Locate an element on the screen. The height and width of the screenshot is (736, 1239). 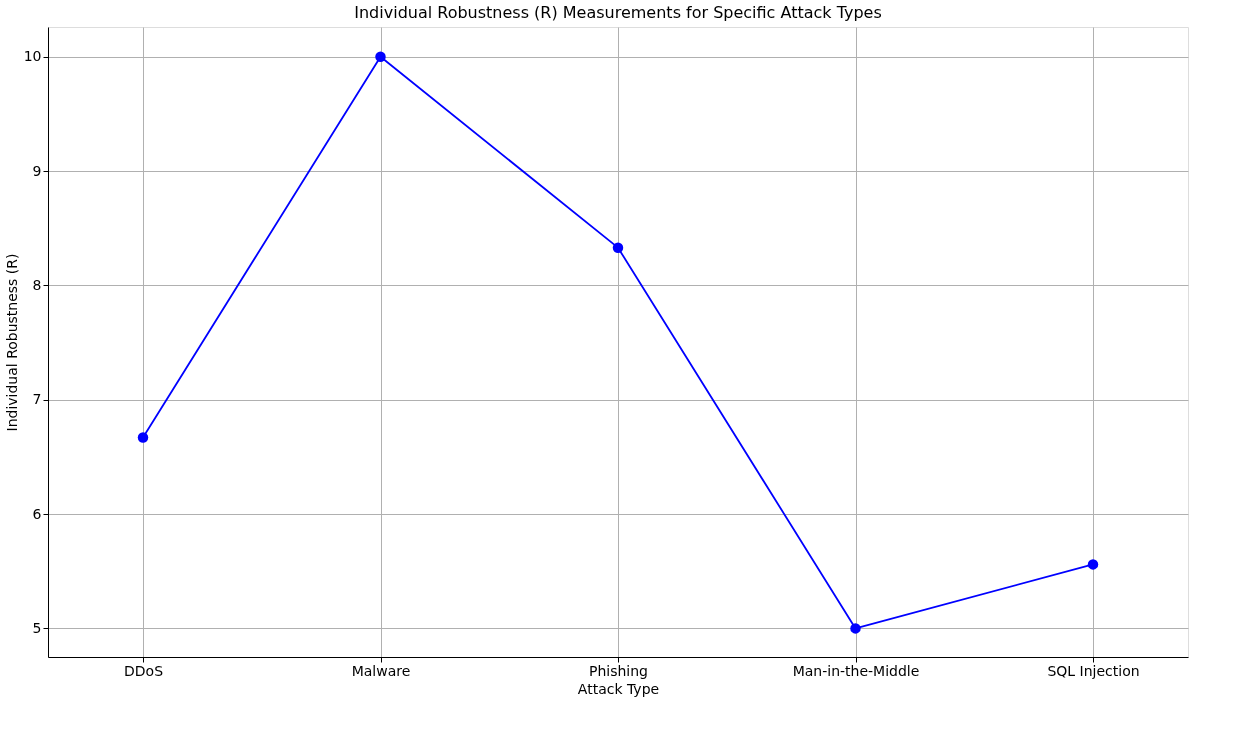
x-tick-label: Malware is located at coordinates (381, 670).